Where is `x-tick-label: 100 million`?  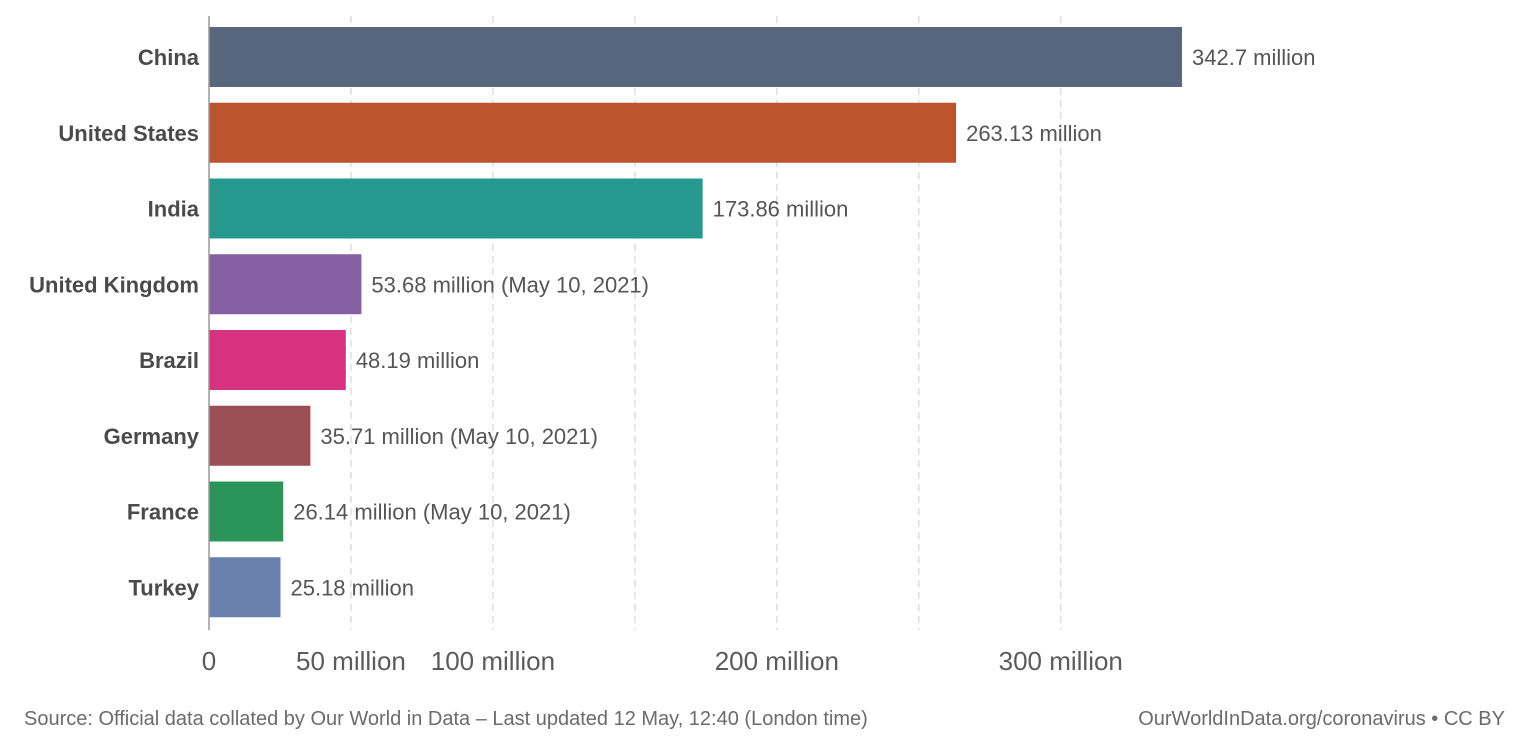 x-tick-label: 100 million is located at coordinates (493, 661).